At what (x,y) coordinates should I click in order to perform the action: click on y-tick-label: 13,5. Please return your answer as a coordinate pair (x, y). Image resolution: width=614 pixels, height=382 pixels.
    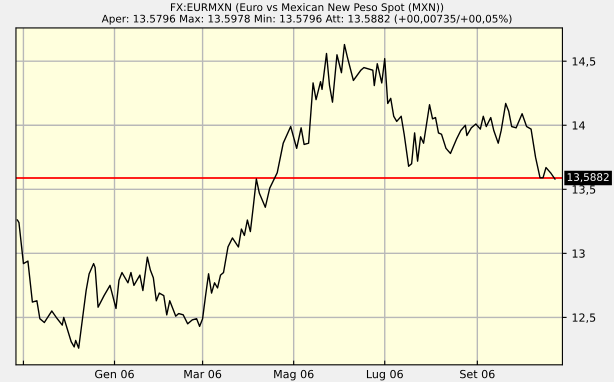
    Looking at the image, I should click on (584, 190).